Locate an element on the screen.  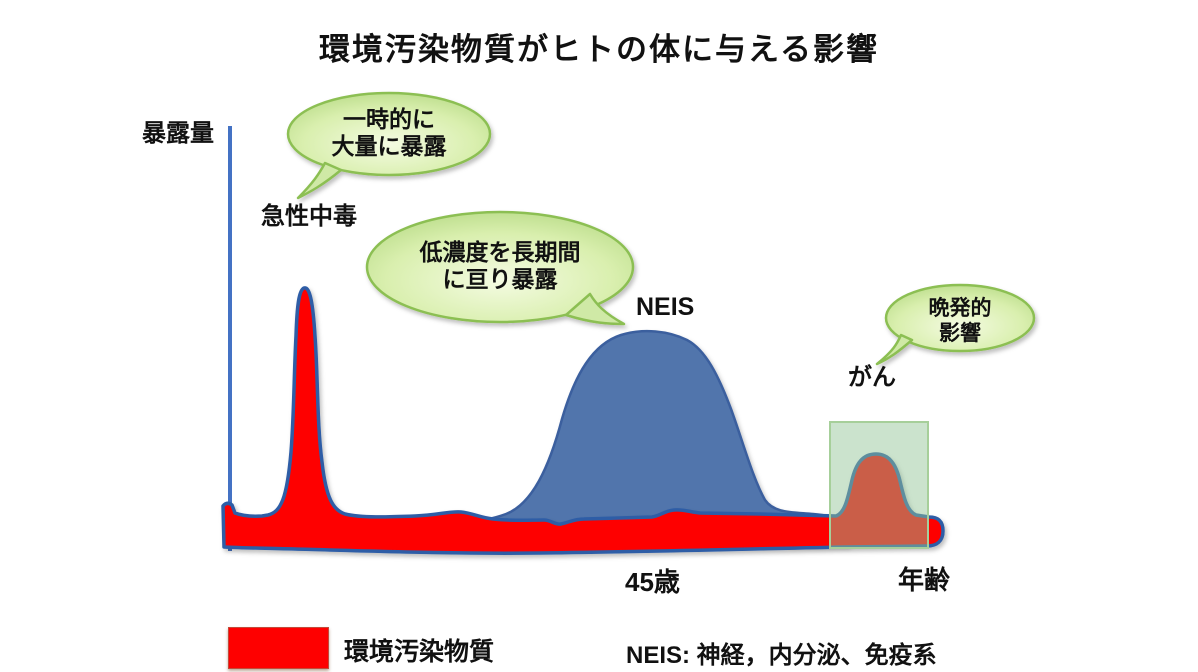
y-axis-label: 暴露量 is located at coordinates (178, 133).